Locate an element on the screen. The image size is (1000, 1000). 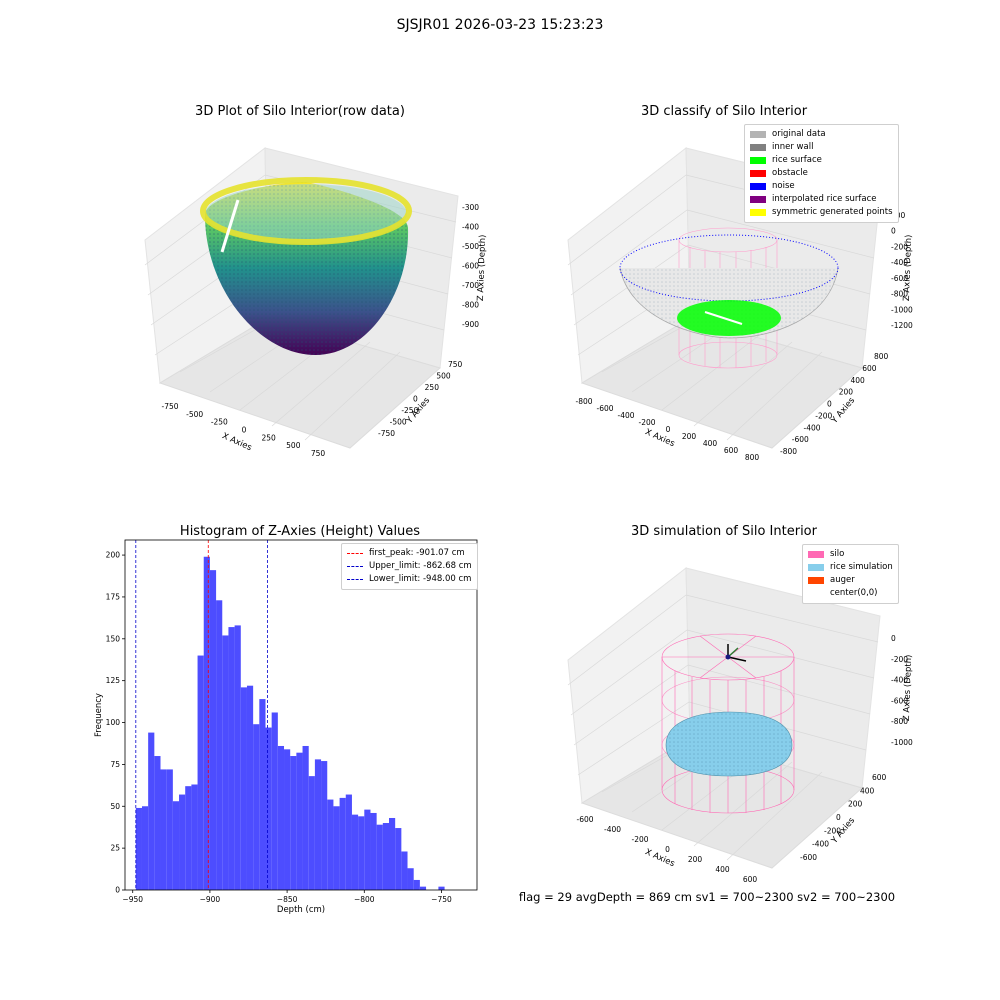
classify-z-tick: -200 is located at coordinates (899, 246).